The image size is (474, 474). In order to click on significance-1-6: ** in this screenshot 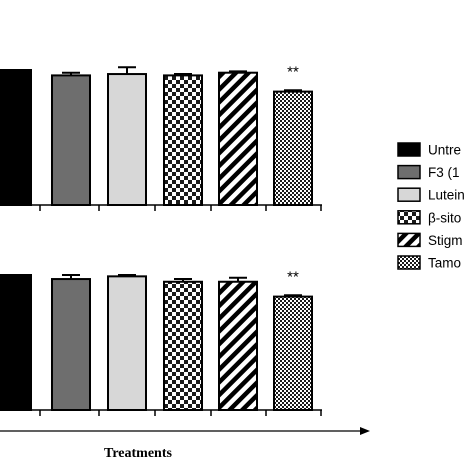, I will do `click(293, 71)`.